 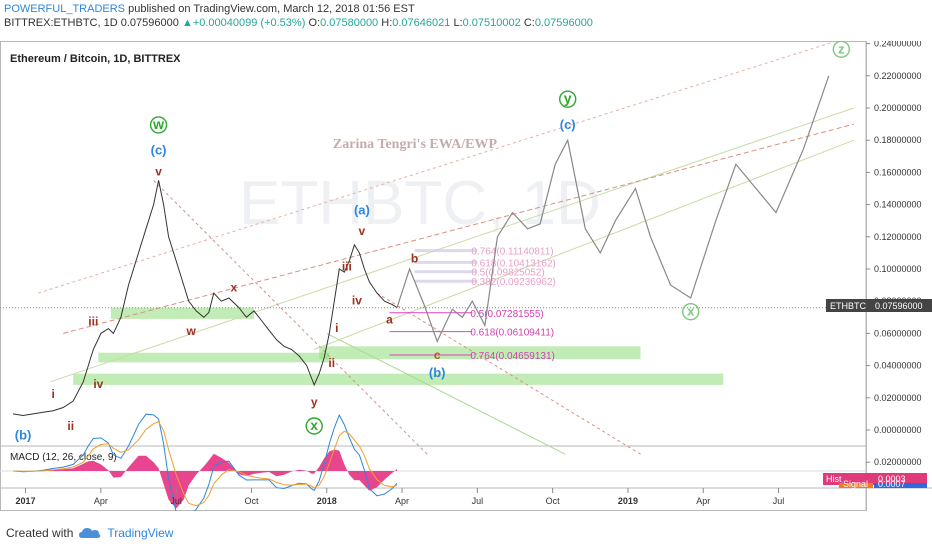 What do you see at coordinates (875, 479) in the screenshot?
I see `hist-tag-bg` at bounding box center [875, 479].